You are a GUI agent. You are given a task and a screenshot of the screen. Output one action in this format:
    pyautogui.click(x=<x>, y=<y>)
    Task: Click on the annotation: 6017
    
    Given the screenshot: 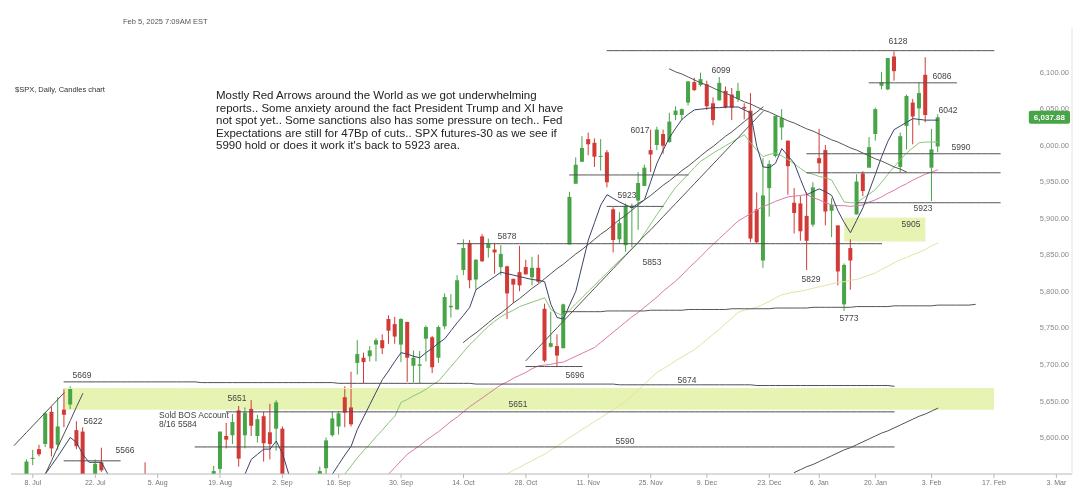 What is the action you would take?
    pyautogui.click(x=640, y=130)
    